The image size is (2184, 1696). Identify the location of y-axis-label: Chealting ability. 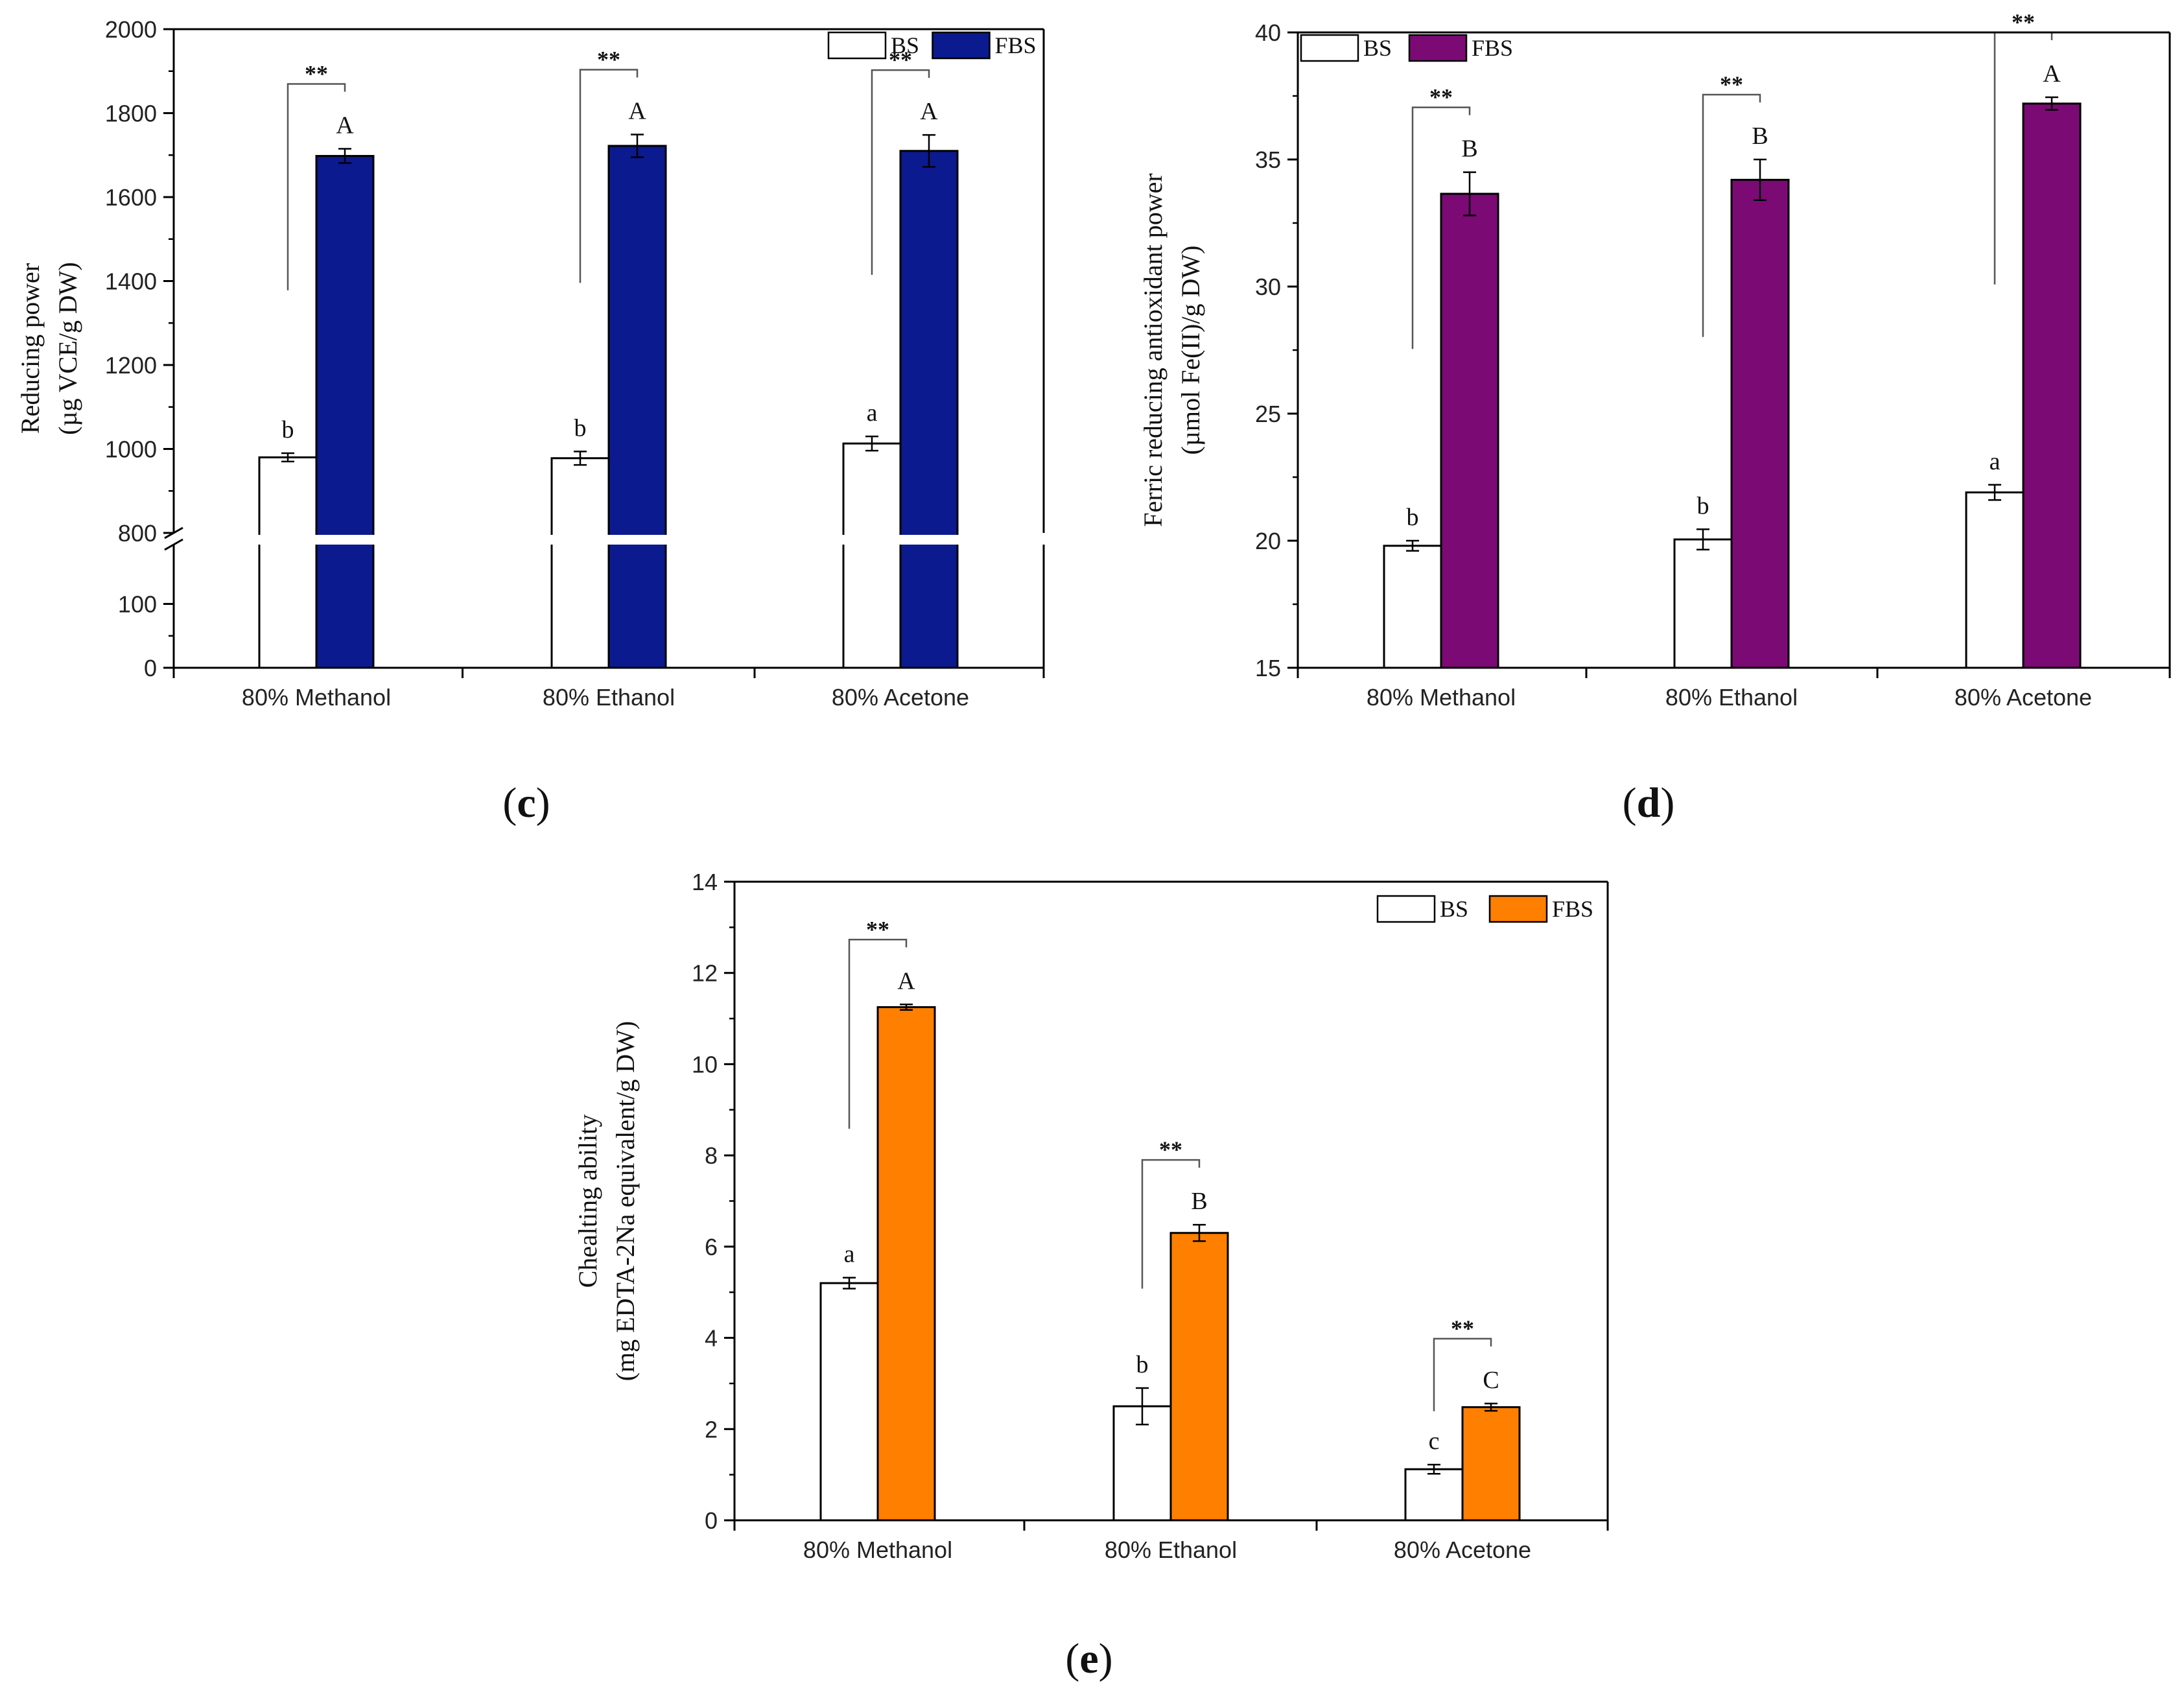
(588, 1201).